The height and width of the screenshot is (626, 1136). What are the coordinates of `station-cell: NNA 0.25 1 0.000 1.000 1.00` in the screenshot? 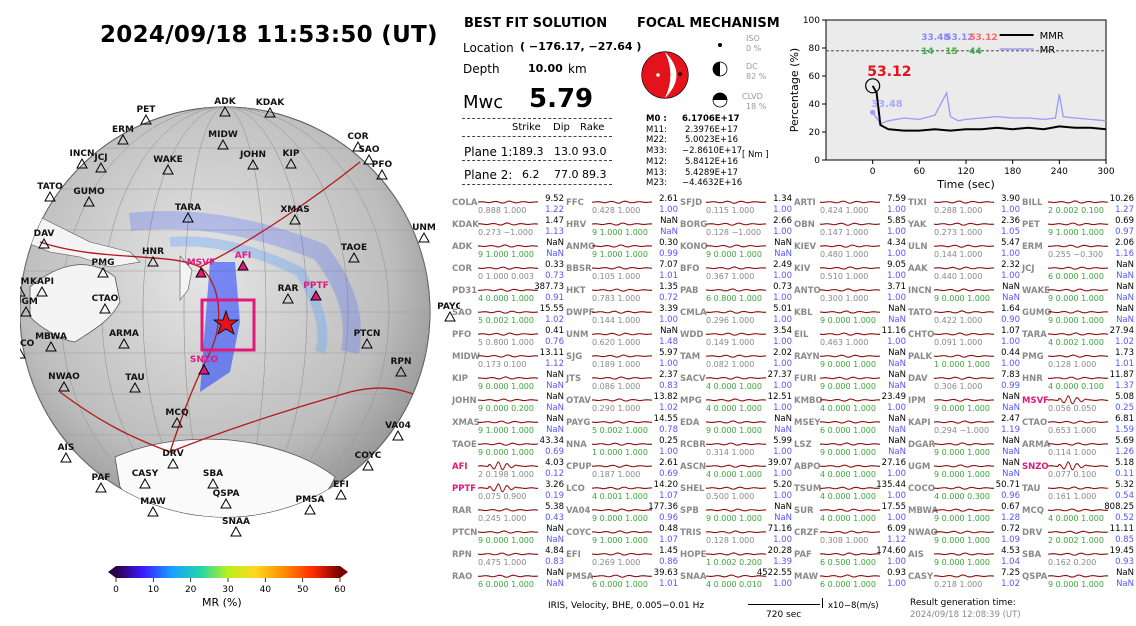 It's located at (623, 447).